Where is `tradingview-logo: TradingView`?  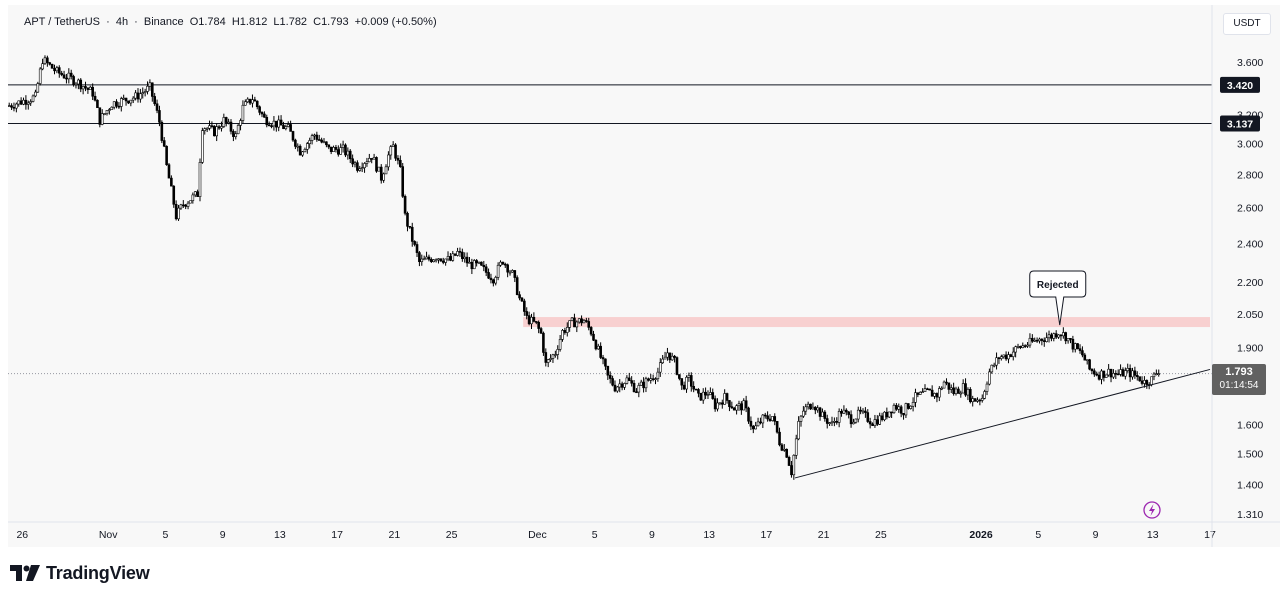 tradingview-logo: TradingView is located at coordinates (80, 573).